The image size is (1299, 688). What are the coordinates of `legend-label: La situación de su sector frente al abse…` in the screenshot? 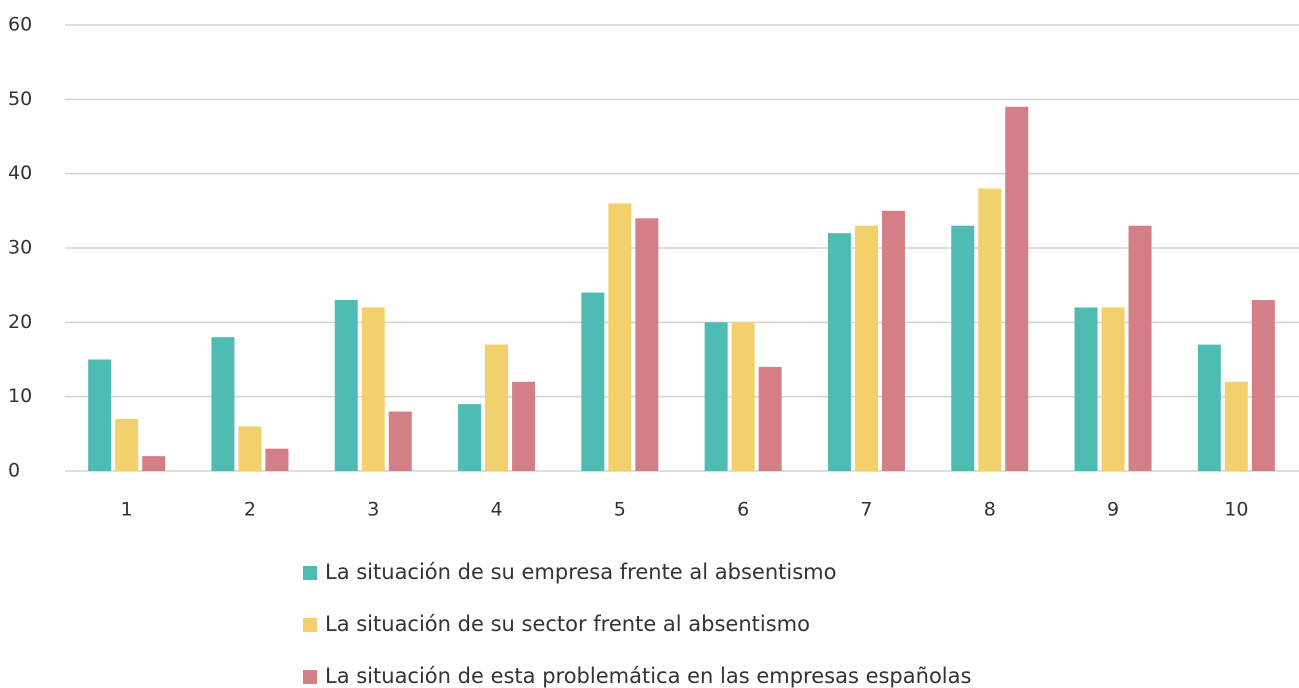 It's located at (567, 624).